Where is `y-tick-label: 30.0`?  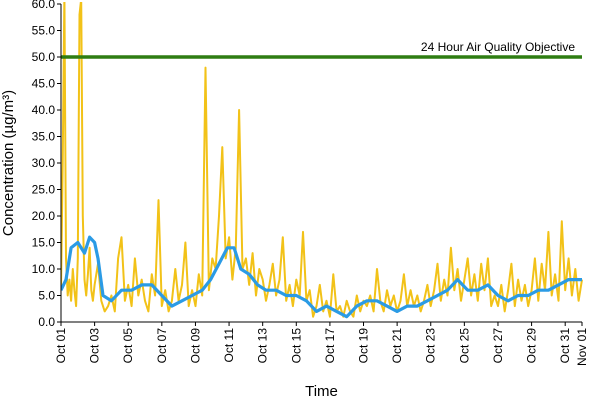 y-tick-label: 30.0 is located at coordinates (44, 163).